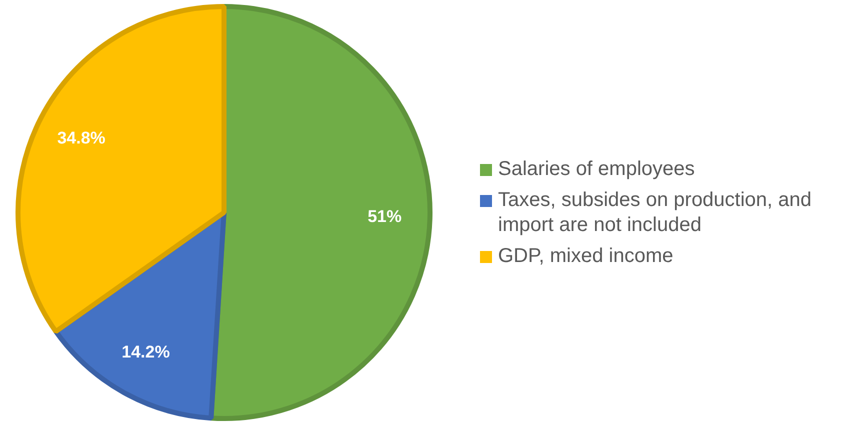 The height and width of the screenshot is (425, 846). Describe the element at coordinates (81, 138) in the screenshot. I see `data-label: 34.8%` at that location.